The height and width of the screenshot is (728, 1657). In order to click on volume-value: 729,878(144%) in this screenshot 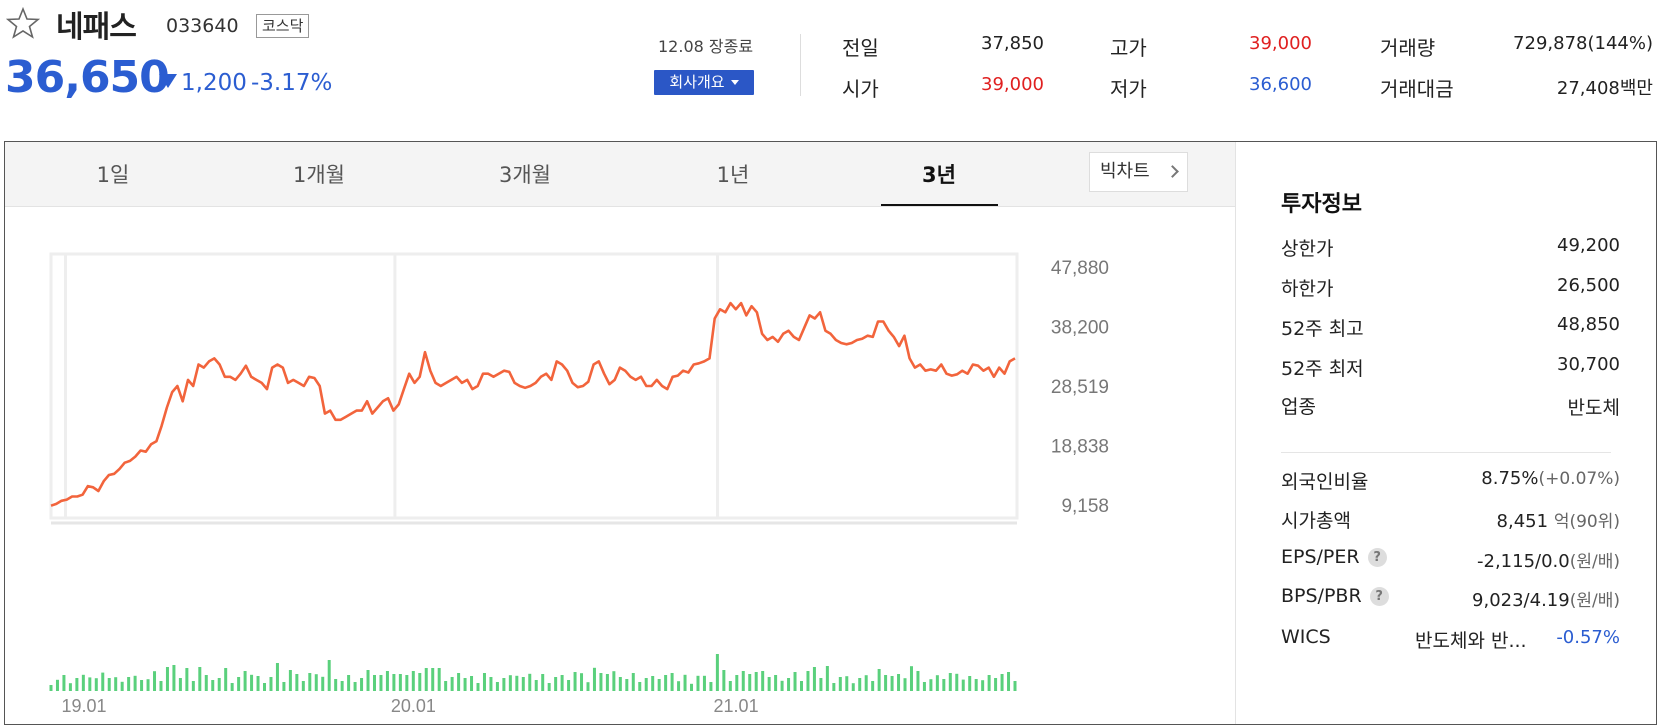, I will do `click(1583, 43)`.